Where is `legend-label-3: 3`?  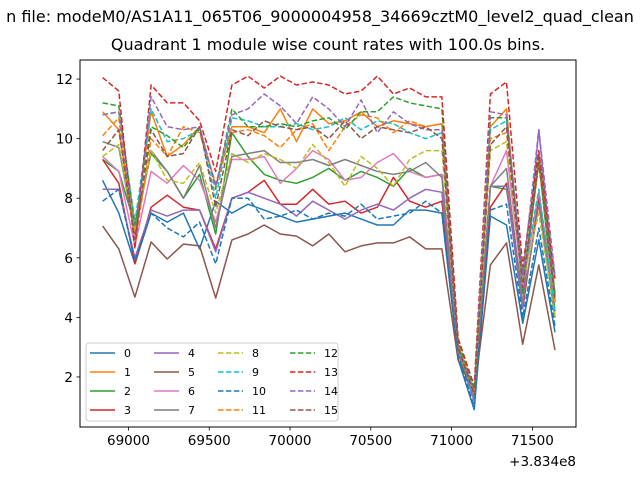
legend-label-3: 3 is located at coordinates (127, 410).